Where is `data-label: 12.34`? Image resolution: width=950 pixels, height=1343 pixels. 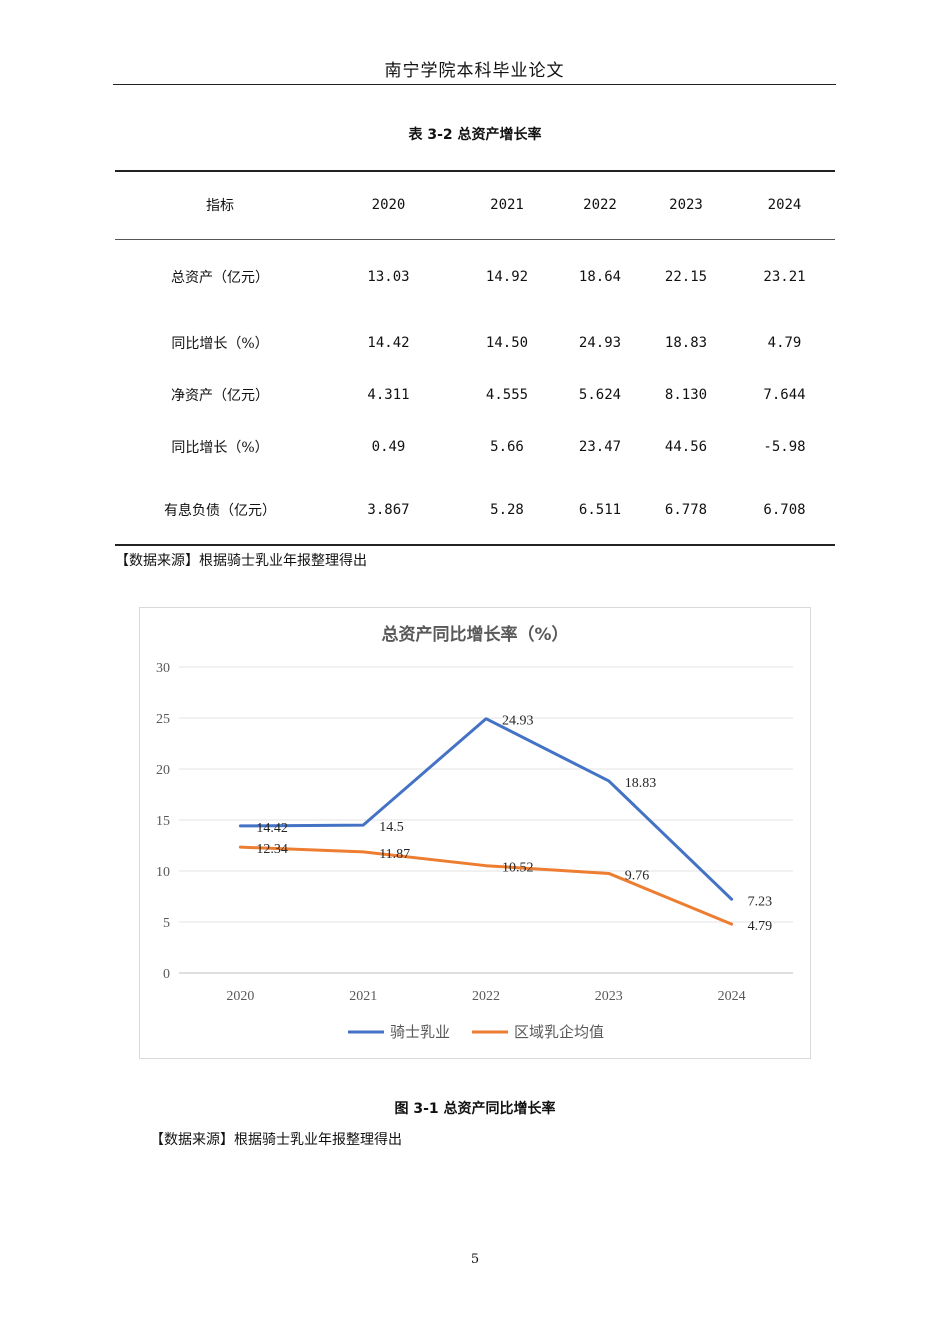
data-label: 12.34 is located at coordinates (272, 849).